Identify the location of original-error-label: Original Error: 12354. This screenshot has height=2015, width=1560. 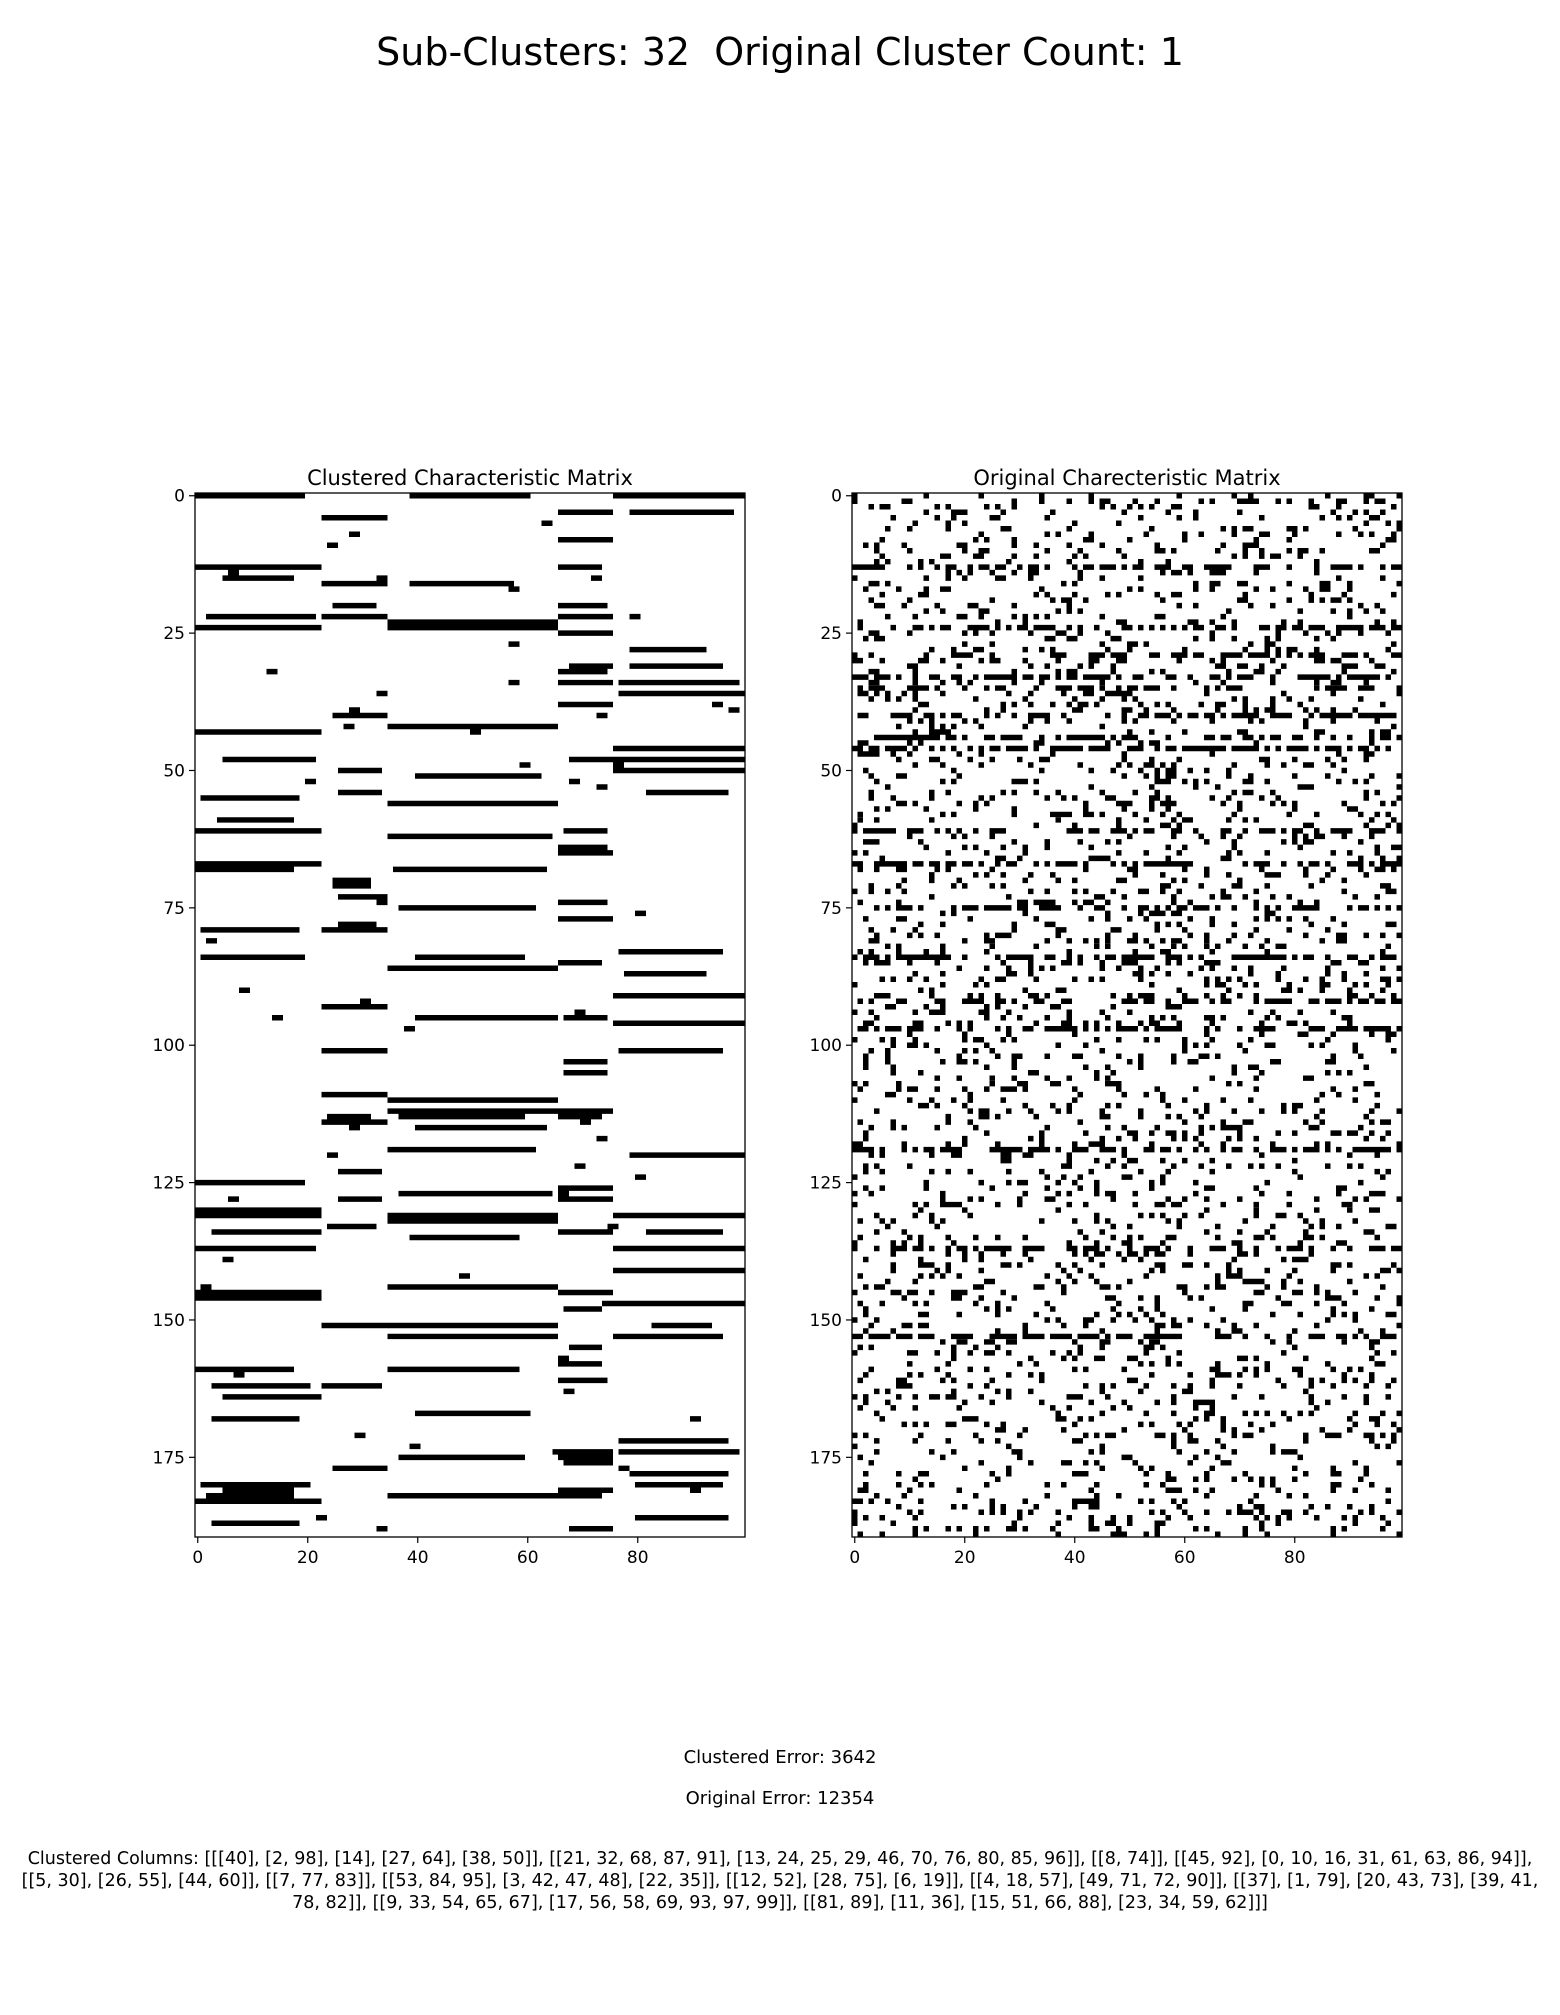
(780, 1798).